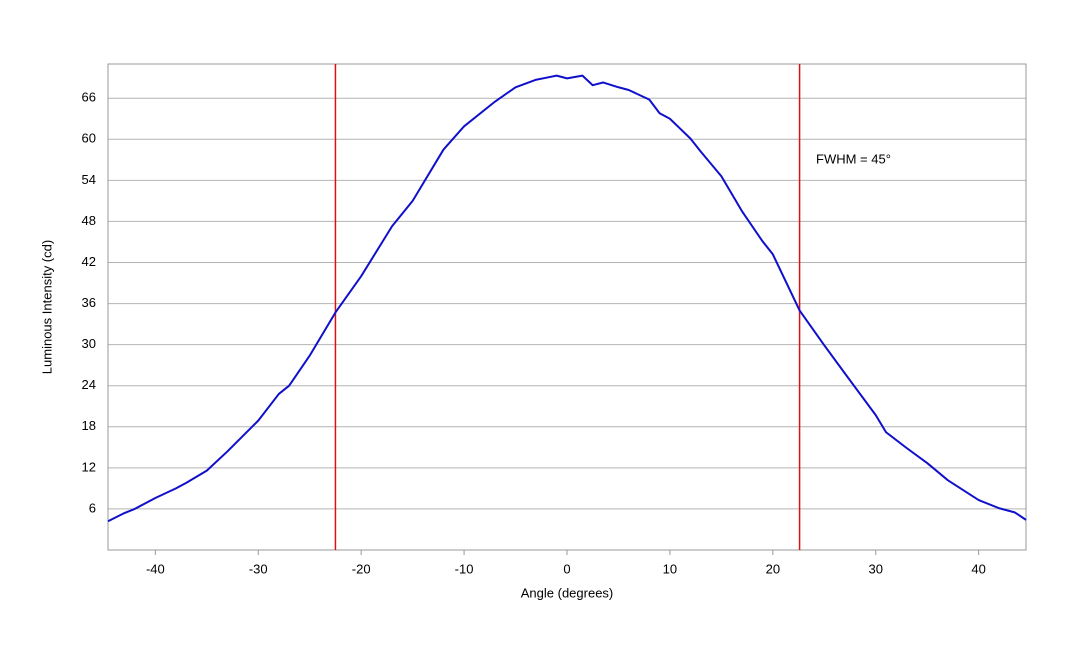 This screenshot has width=1080, height=648. Describe the element at coordinates (89, 97) in the screenshot. I see `y-tick-label: 66` at that location.